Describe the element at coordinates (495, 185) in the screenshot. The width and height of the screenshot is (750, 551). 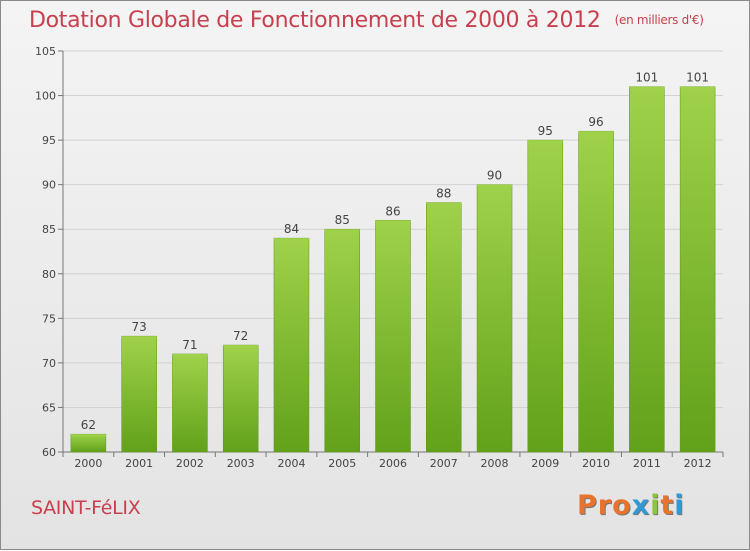
I see `bar-top-2008` at that location.